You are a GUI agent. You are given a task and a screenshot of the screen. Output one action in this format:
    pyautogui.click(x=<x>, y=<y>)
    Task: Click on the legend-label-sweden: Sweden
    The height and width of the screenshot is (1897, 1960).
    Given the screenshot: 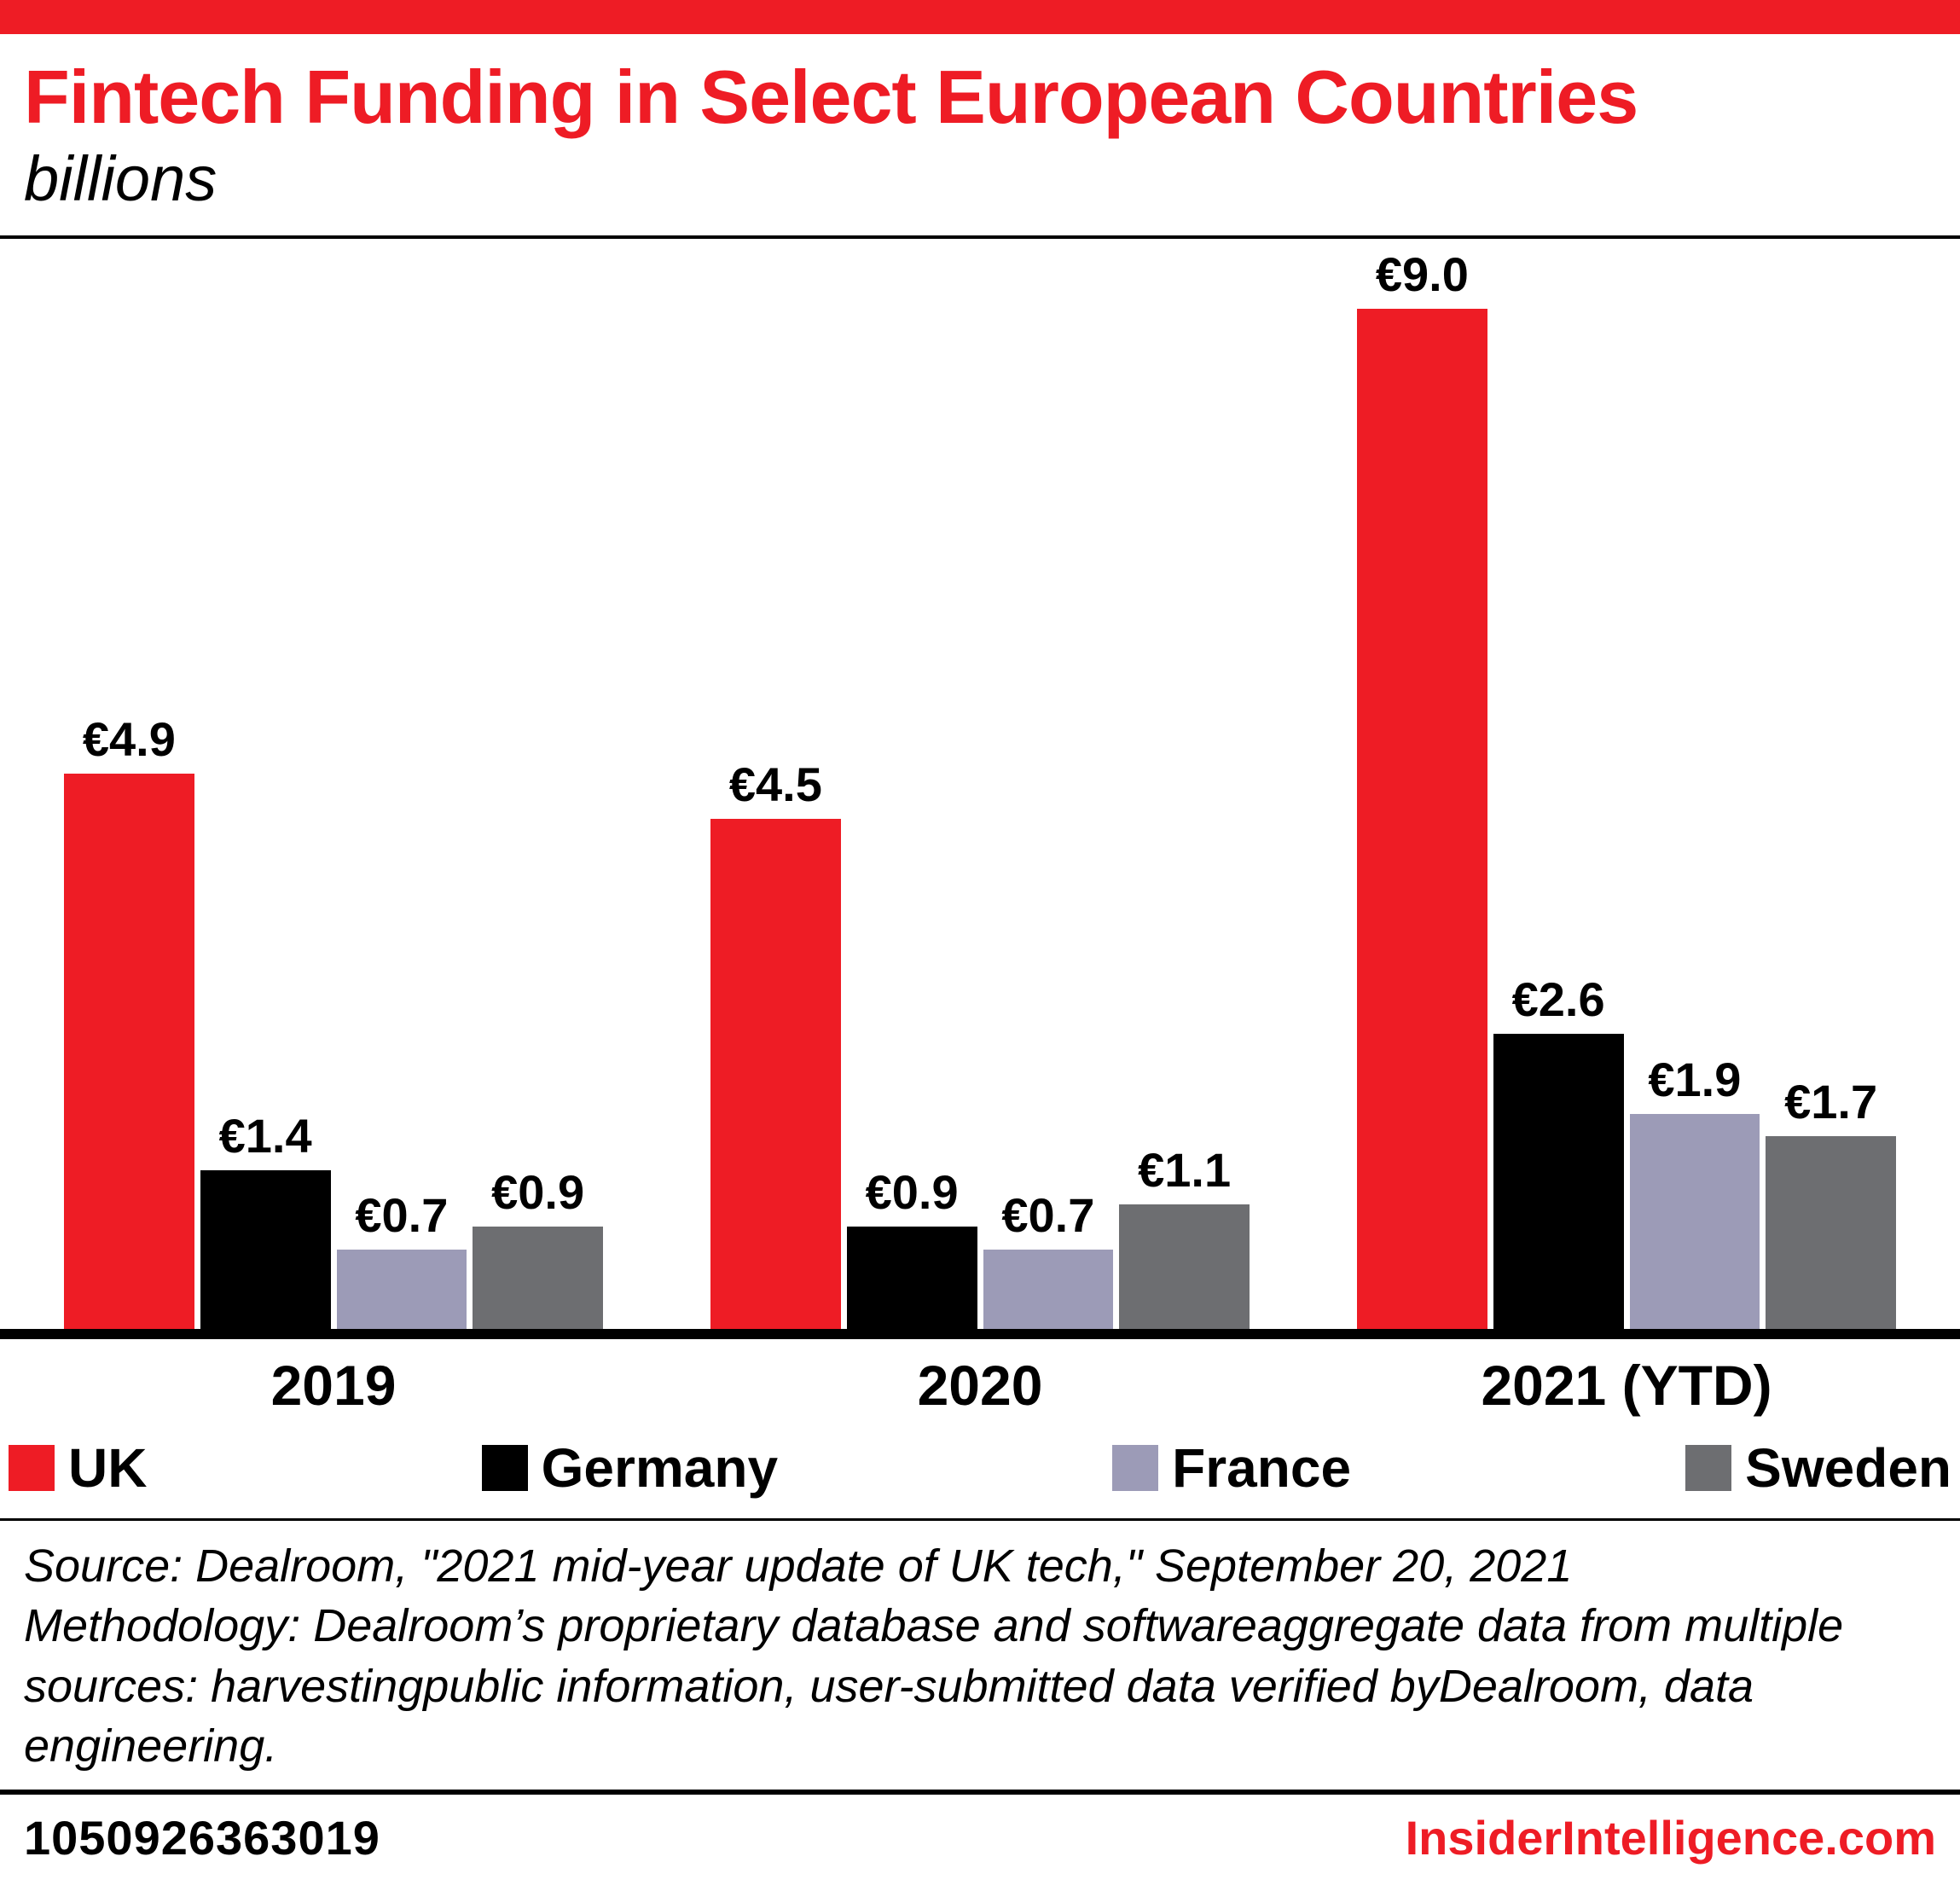 What is the action you would take?
    pyautogui.click(x=1848, y=1468)
    